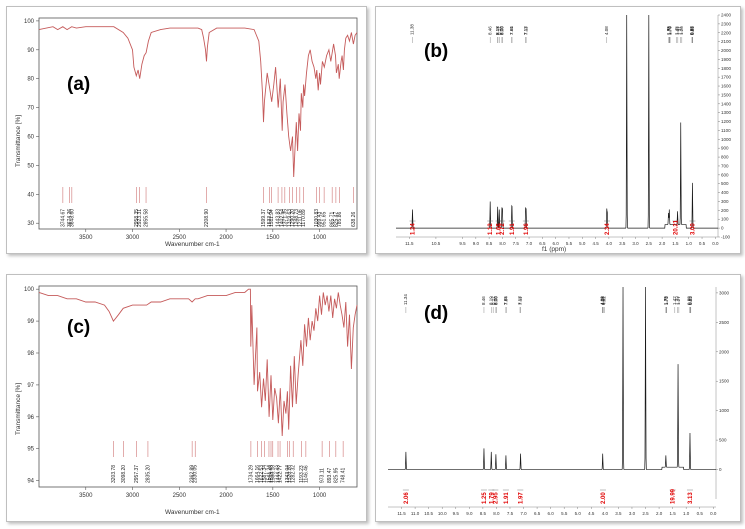  I want to click on x-tick-label: 2.0, so click(662, 243).